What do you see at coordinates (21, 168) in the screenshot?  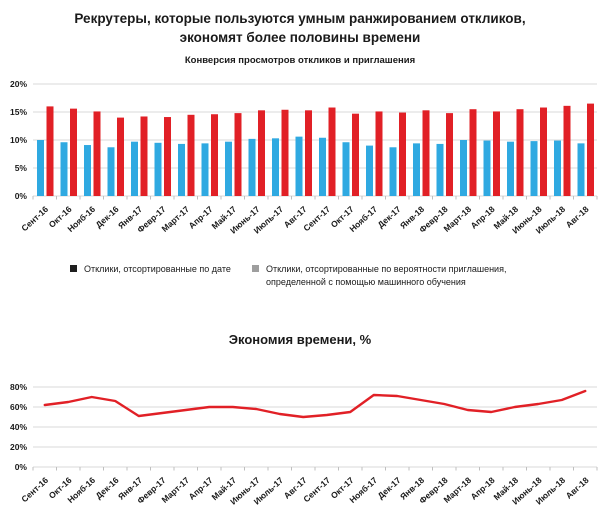 I see `svg-text: 5%` at bounding box center [21, 168].